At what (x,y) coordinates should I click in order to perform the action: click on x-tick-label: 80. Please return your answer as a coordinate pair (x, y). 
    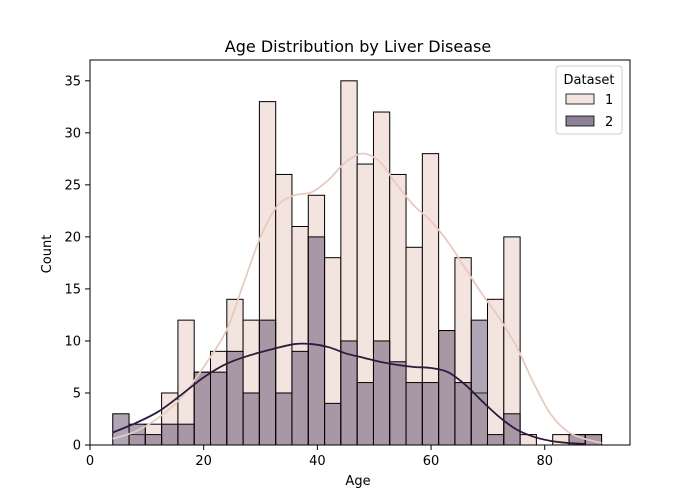
    Looking at the image, I should click on (544, 461).